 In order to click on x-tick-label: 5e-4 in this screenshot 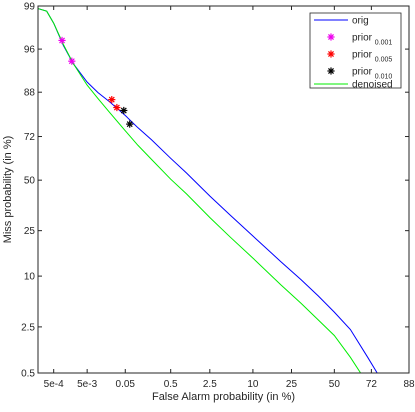, I will do `click(54, 384)`.